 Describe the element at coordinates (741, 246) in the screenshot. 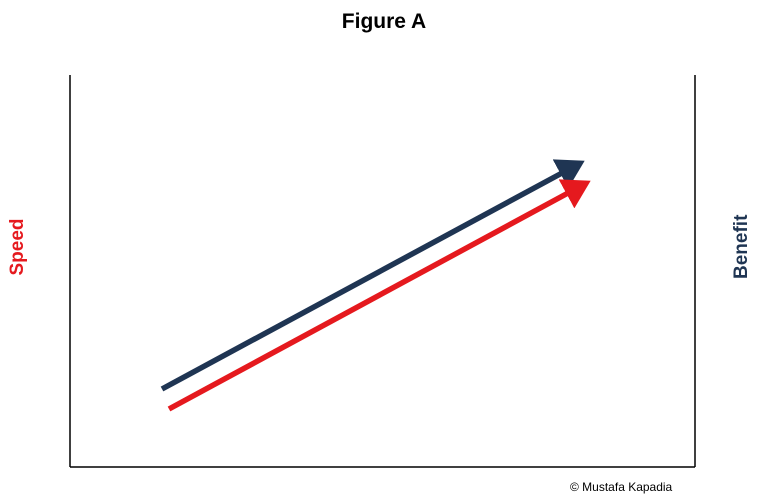

I see `benefit-axis-label: Benefit` at that location.